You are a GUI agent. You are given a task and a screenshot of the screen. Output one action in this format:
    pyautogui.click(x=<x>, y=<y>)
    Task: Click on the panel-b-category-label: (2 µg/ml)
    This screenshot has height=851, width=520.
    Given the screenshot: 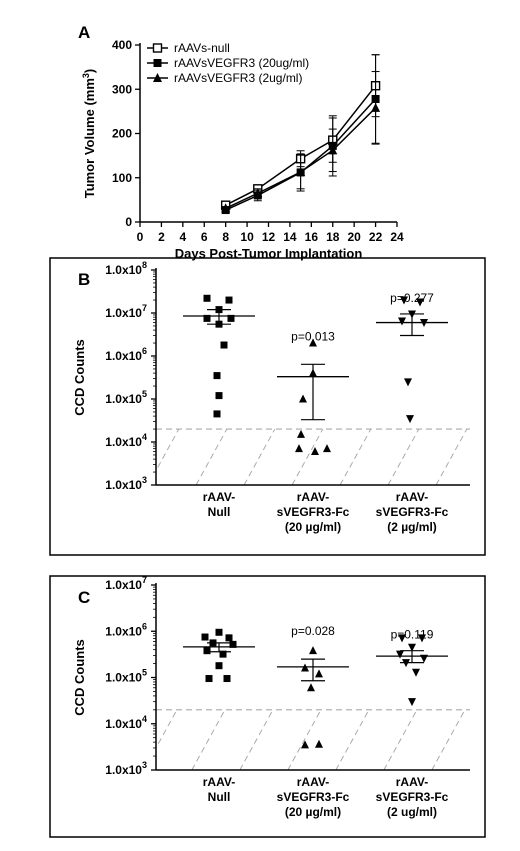 What is the action you would take?
    pyautogui.click(x=412, y=527)
    